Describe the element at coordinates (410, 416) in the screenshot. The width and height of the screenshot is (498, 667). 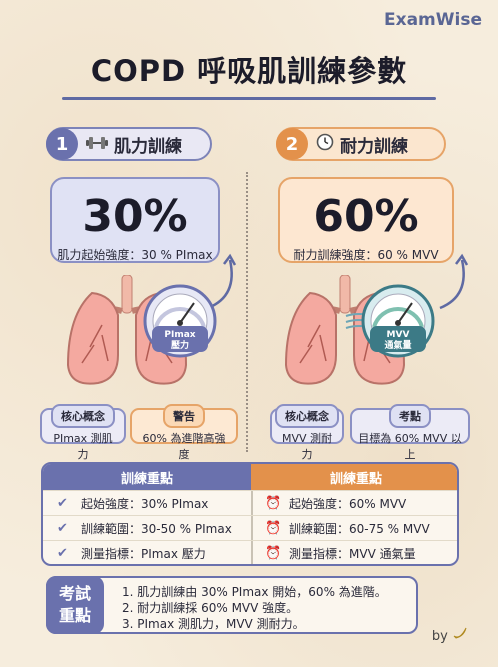
I see `tag-heading: 考點` at that location.